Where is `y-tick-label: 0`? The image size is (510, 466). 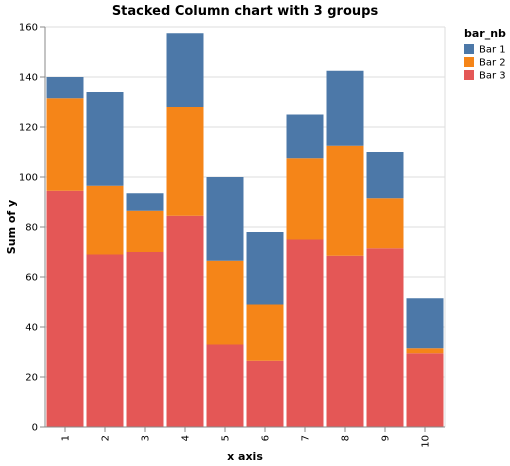 y-tick-label: 0 is located at coordinates (35, 428).